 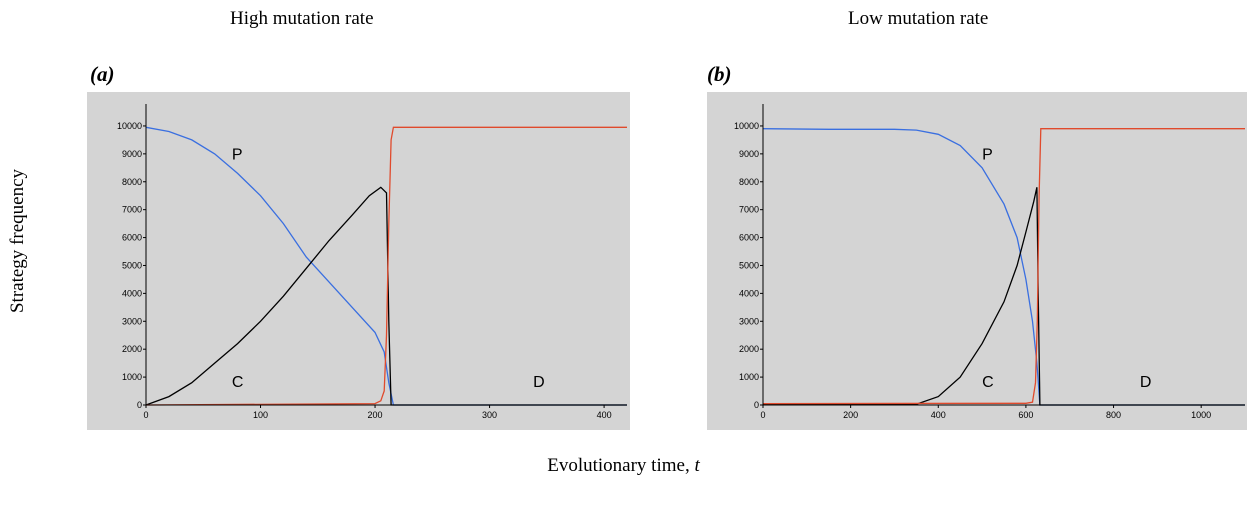 I want to click on x-tick-label: 800, so click(x=1113, y=415).